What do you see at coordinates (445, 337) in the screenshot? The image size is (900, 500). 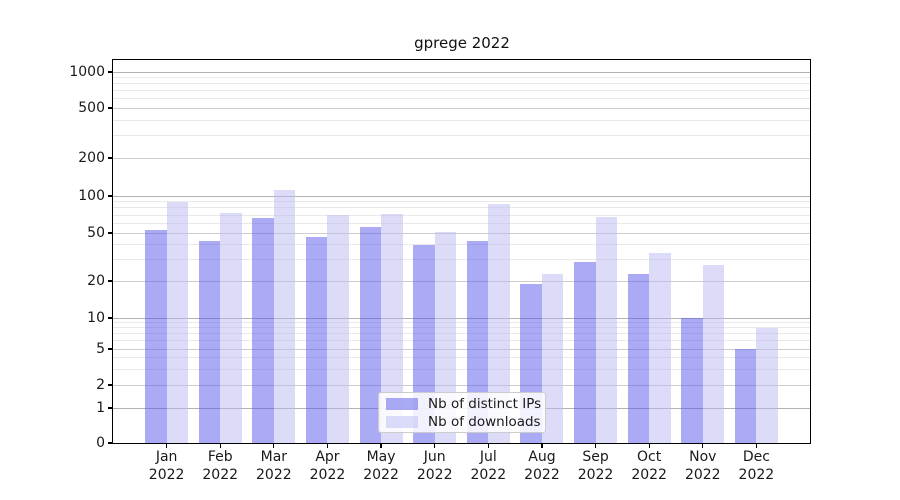 I see `bar-downloads-jun` at bounding box center [445, 337].